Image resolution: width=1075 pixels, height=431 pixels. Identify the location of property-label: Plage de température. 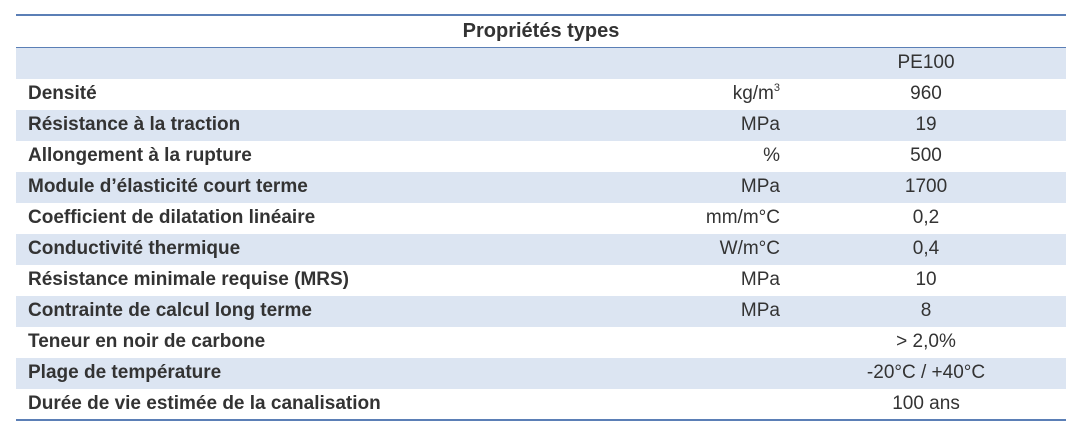
(356, 373).